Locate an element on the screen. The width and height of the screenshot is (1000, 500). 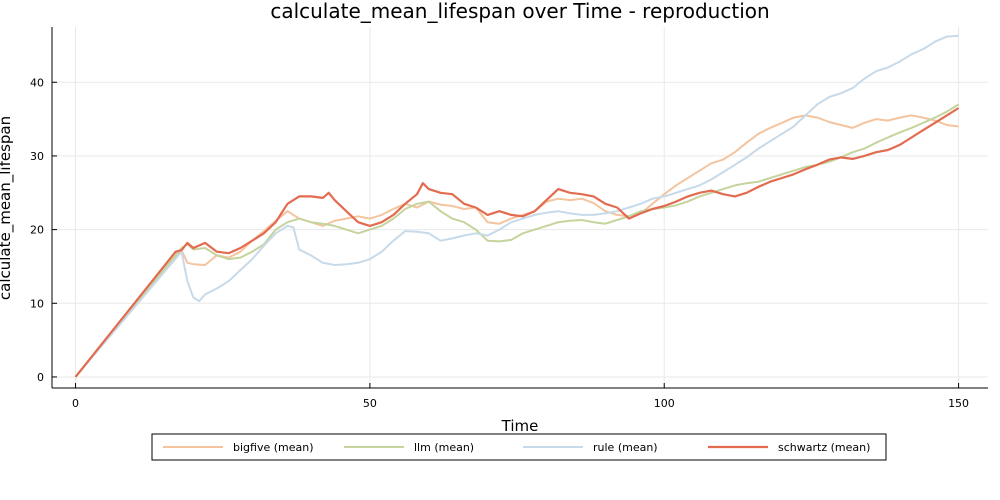
y-tick-label: 10 is located at coordinates (37, 303).